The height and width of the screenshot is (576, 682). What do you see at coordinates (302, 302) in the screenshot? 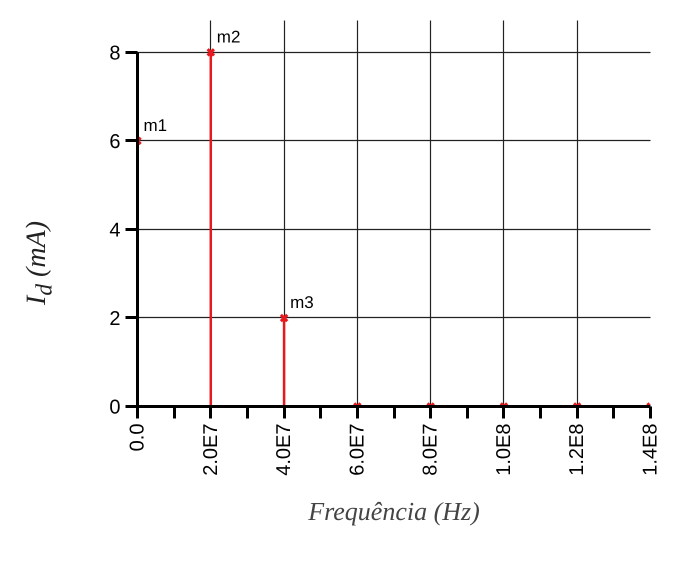
I see `annotation: m3` at bounding box center [302, 302].